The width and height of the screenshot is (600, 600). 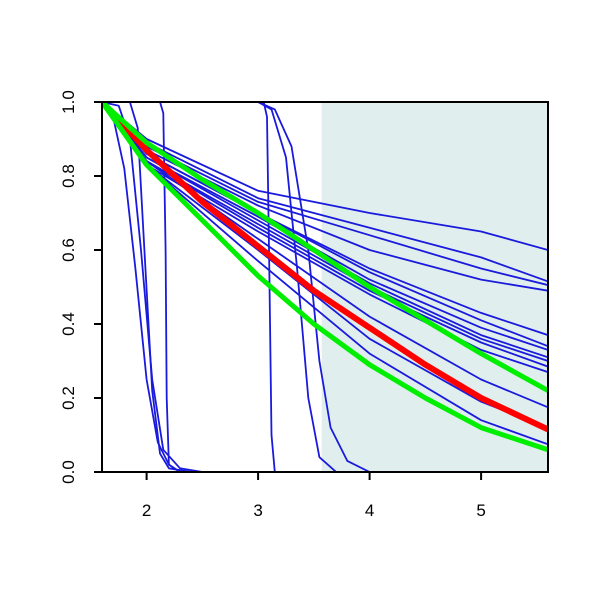 I want to click on y-tick-label: 0.8, so click(x=68, y=176).